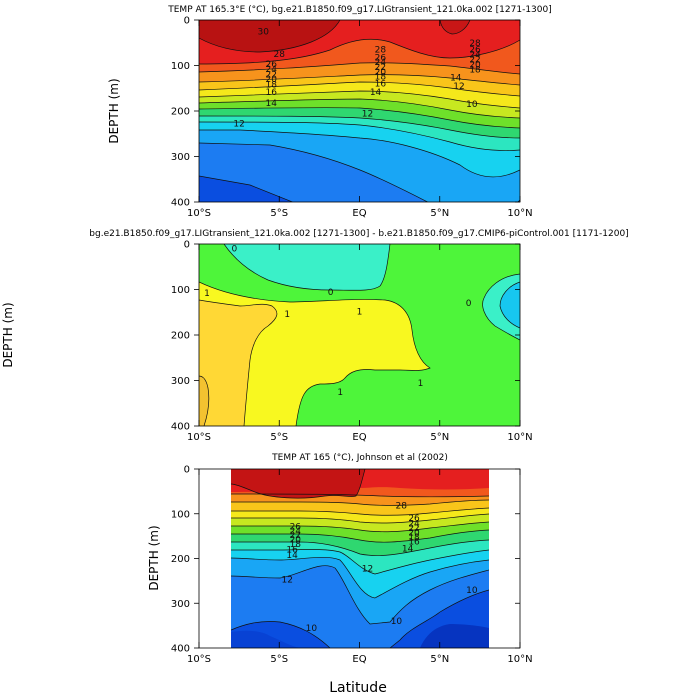 This screenshot has height=700, width=700. I want to click on panel-3-ylabel: DEPTH (m), so click(154, 557).